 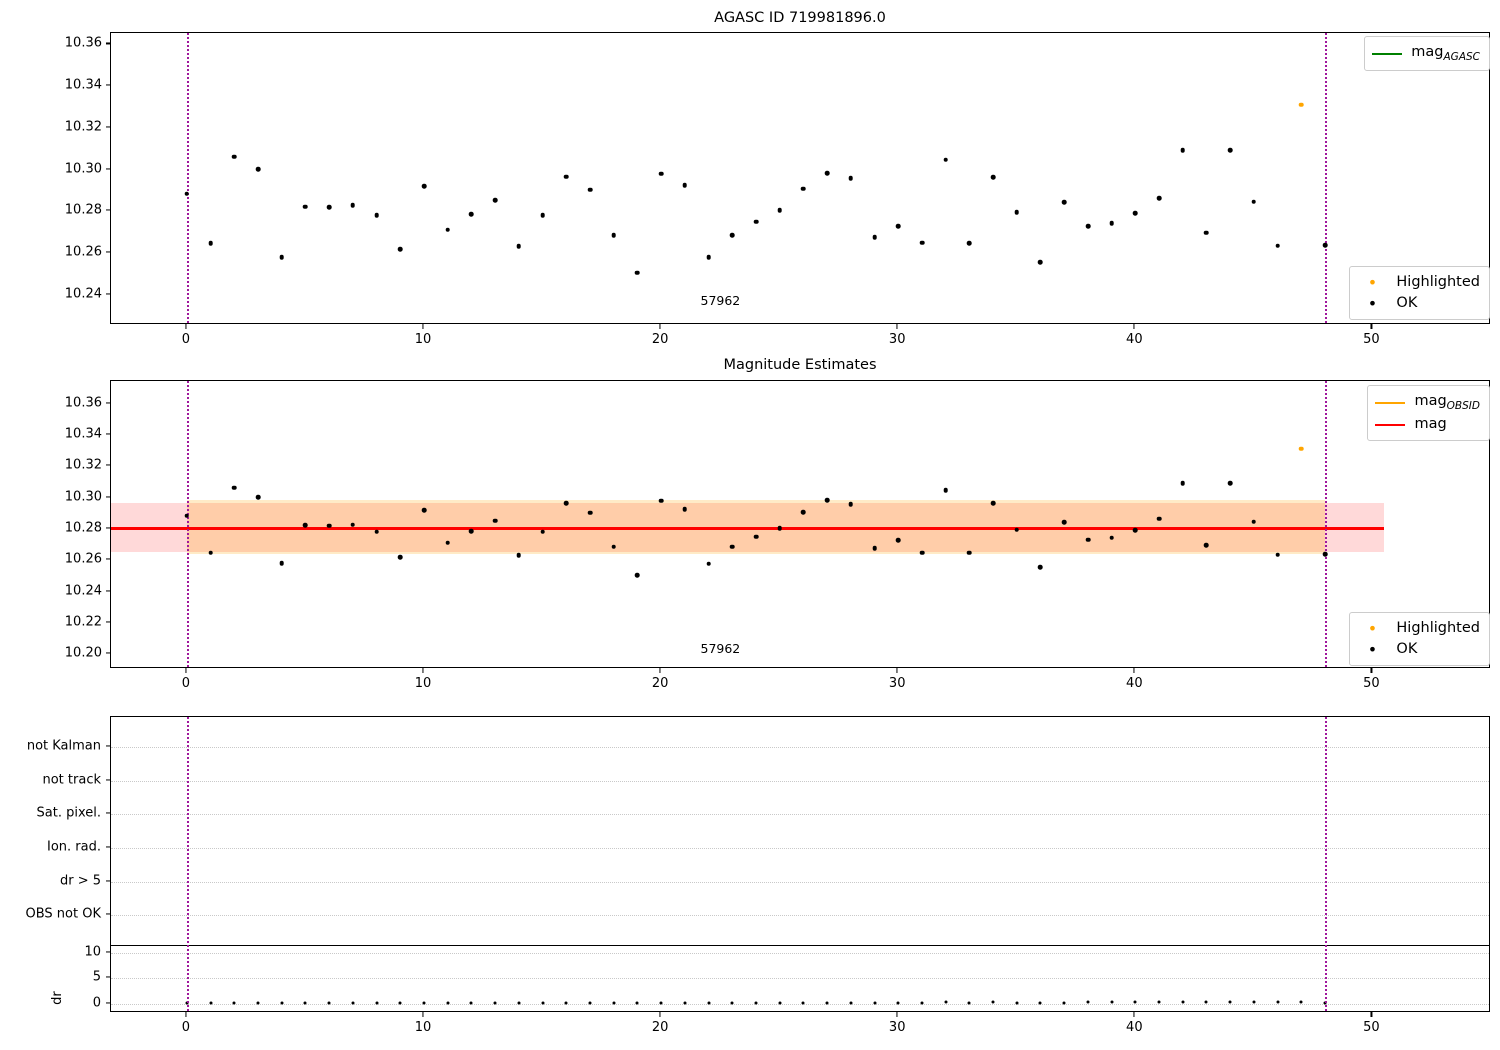 What do you see at coordinates (1419, 293) in the screenshot?
I see `legend-point-status-top: • Highlighted • OK` at bounding box center [1419, 293].